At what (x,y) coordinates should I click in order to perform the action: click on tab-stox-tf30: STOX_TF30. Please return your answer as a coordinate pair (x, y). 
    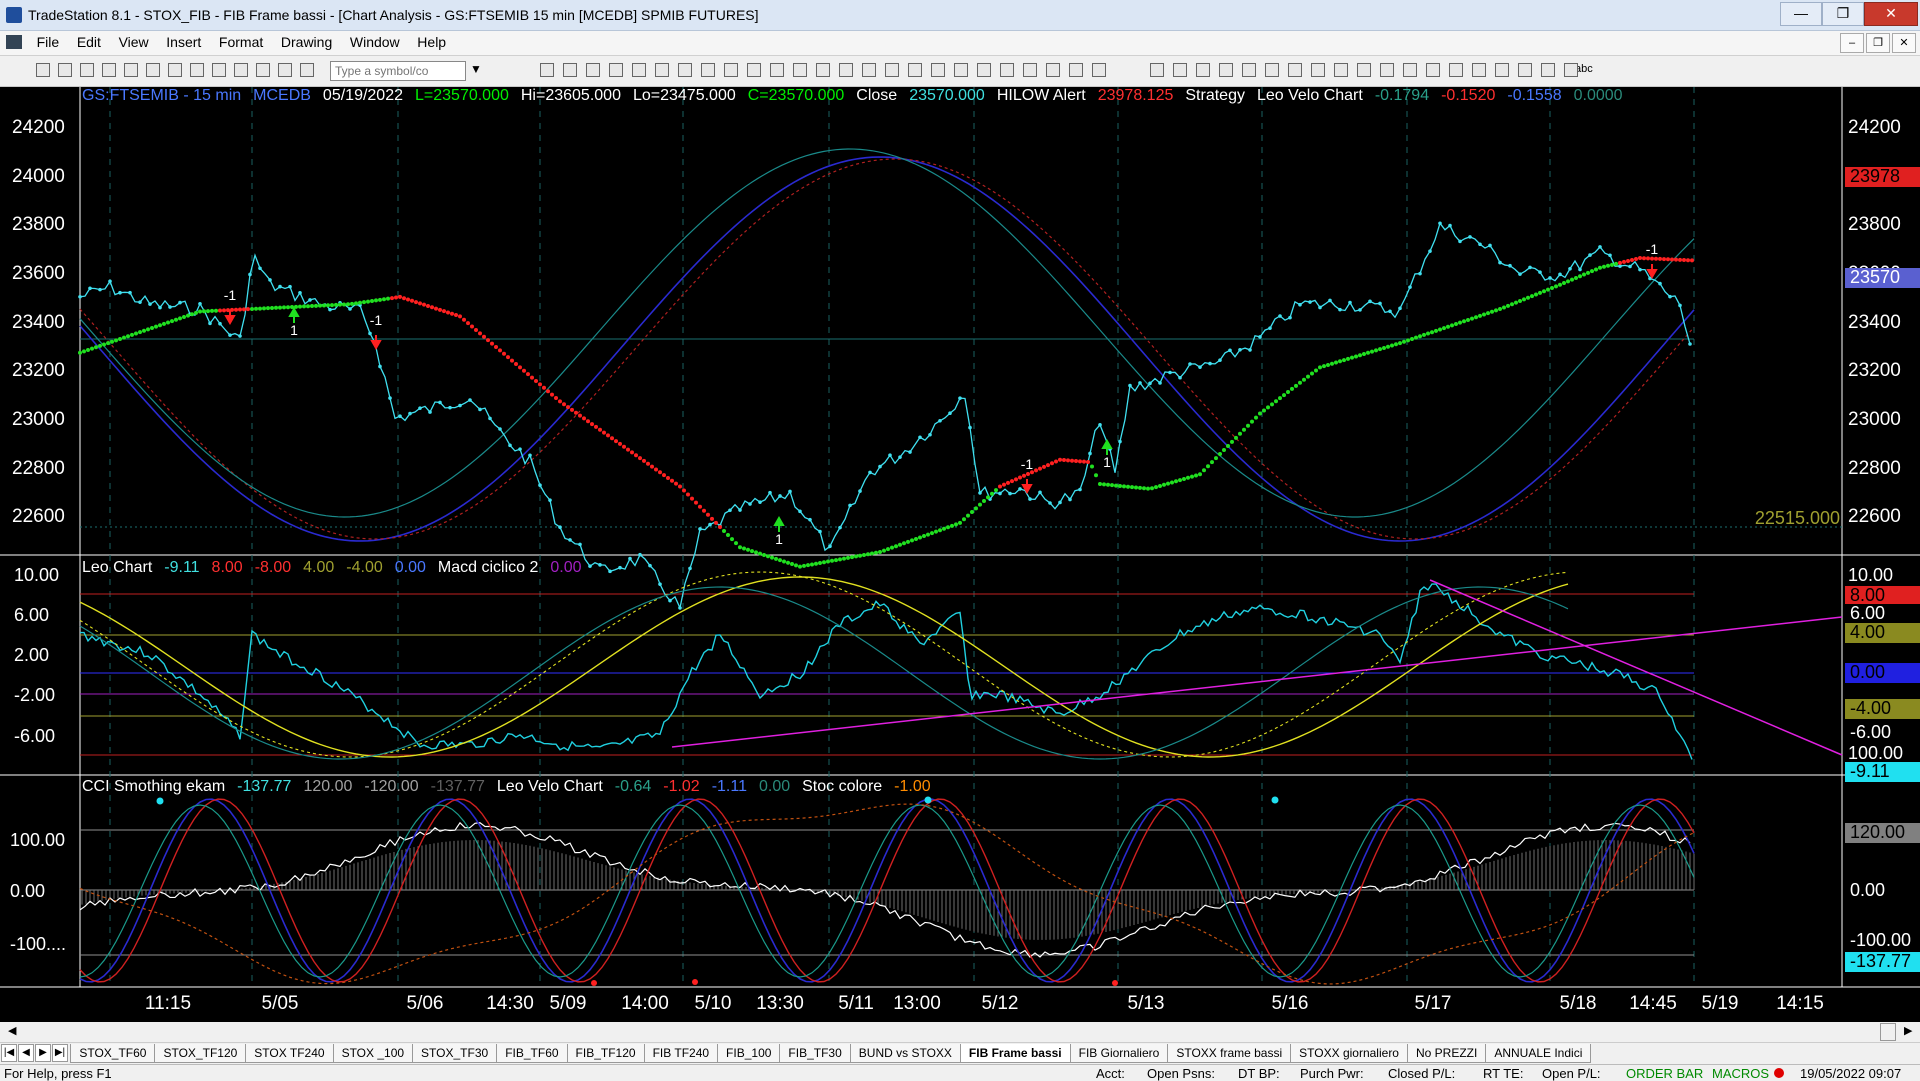
    Looking at the image, I should click on (455, 1053).